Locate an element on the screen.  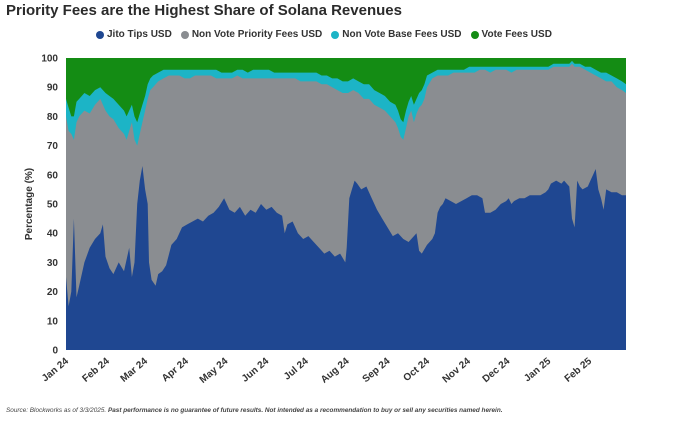
legend-item-jito: Jito Tips USD is located at coordinates (134, 34).